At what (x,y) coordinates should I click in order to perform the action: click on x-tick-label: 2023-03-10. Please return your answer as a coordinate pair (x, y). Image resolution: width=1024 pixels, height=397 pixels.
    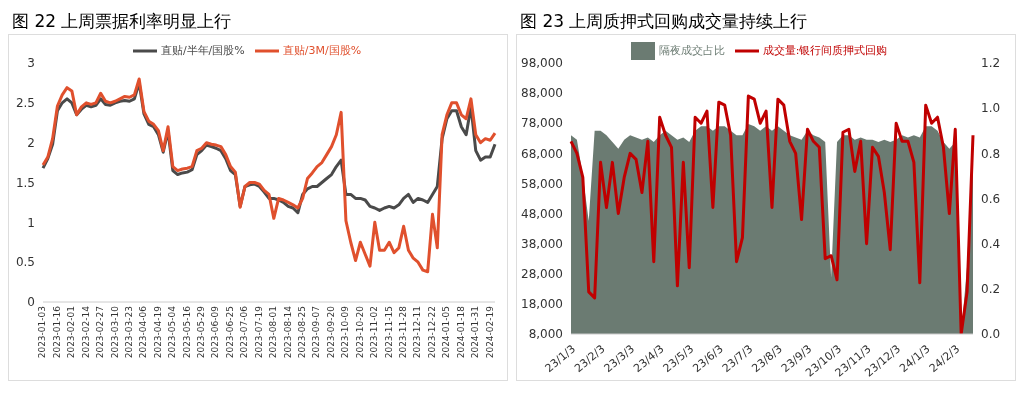
    Looking at the image, I should click on (114, 332).